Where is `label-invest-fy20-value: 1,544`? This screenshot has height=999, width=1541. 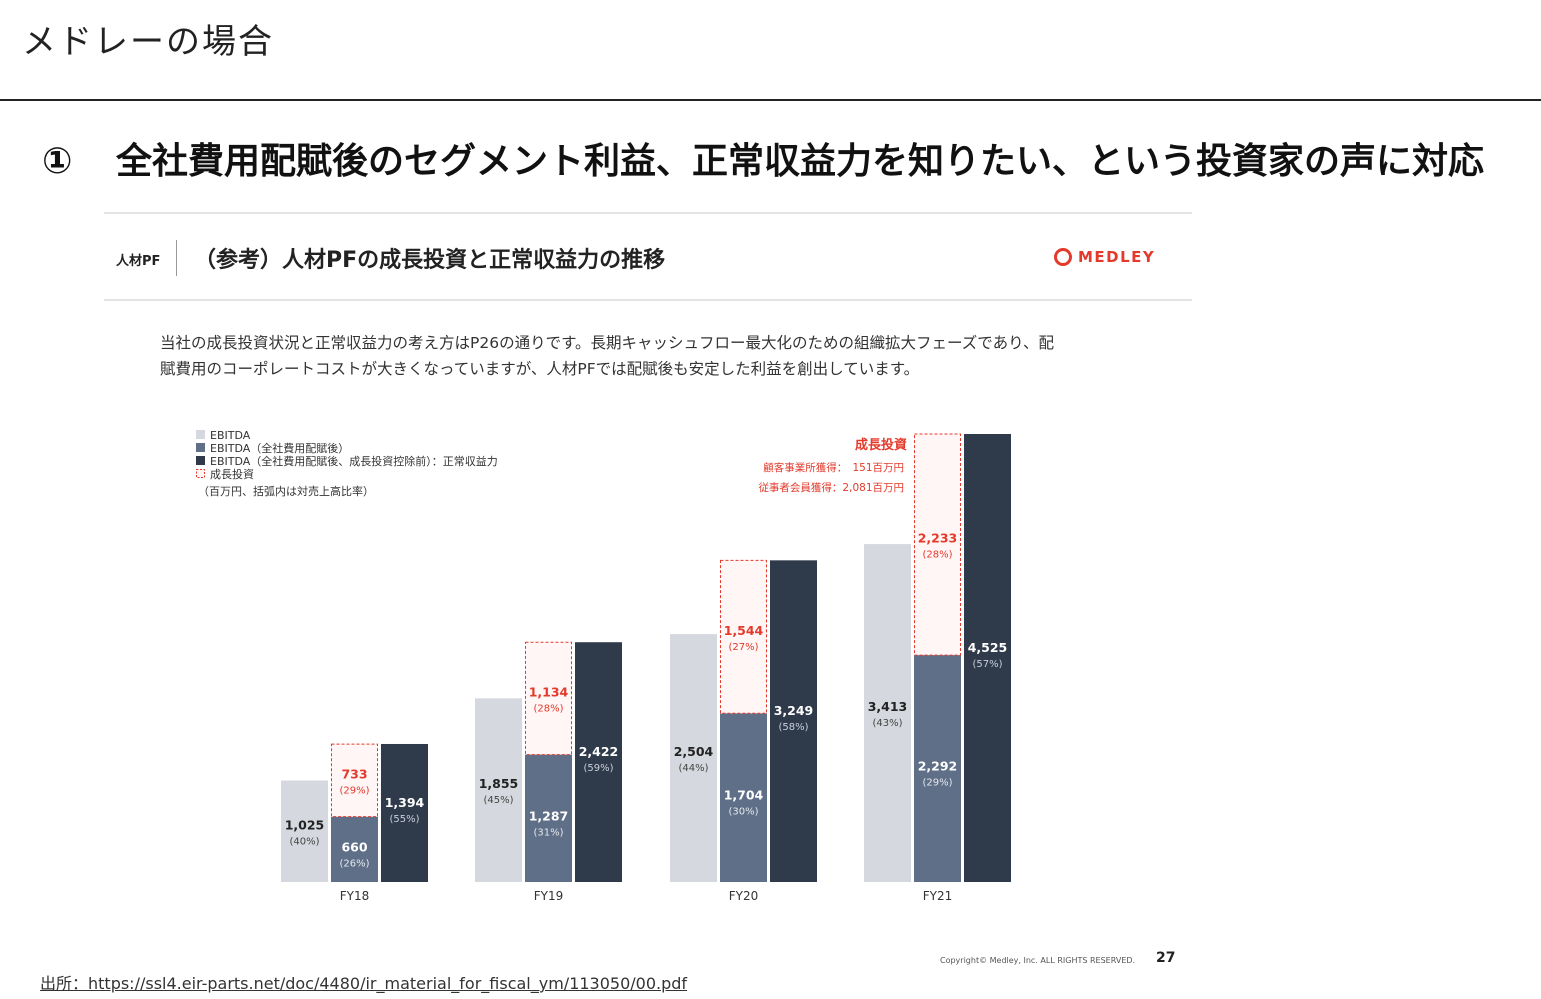
label-invest-fy20-value: 1,544 is located at coordinates (744, 630).